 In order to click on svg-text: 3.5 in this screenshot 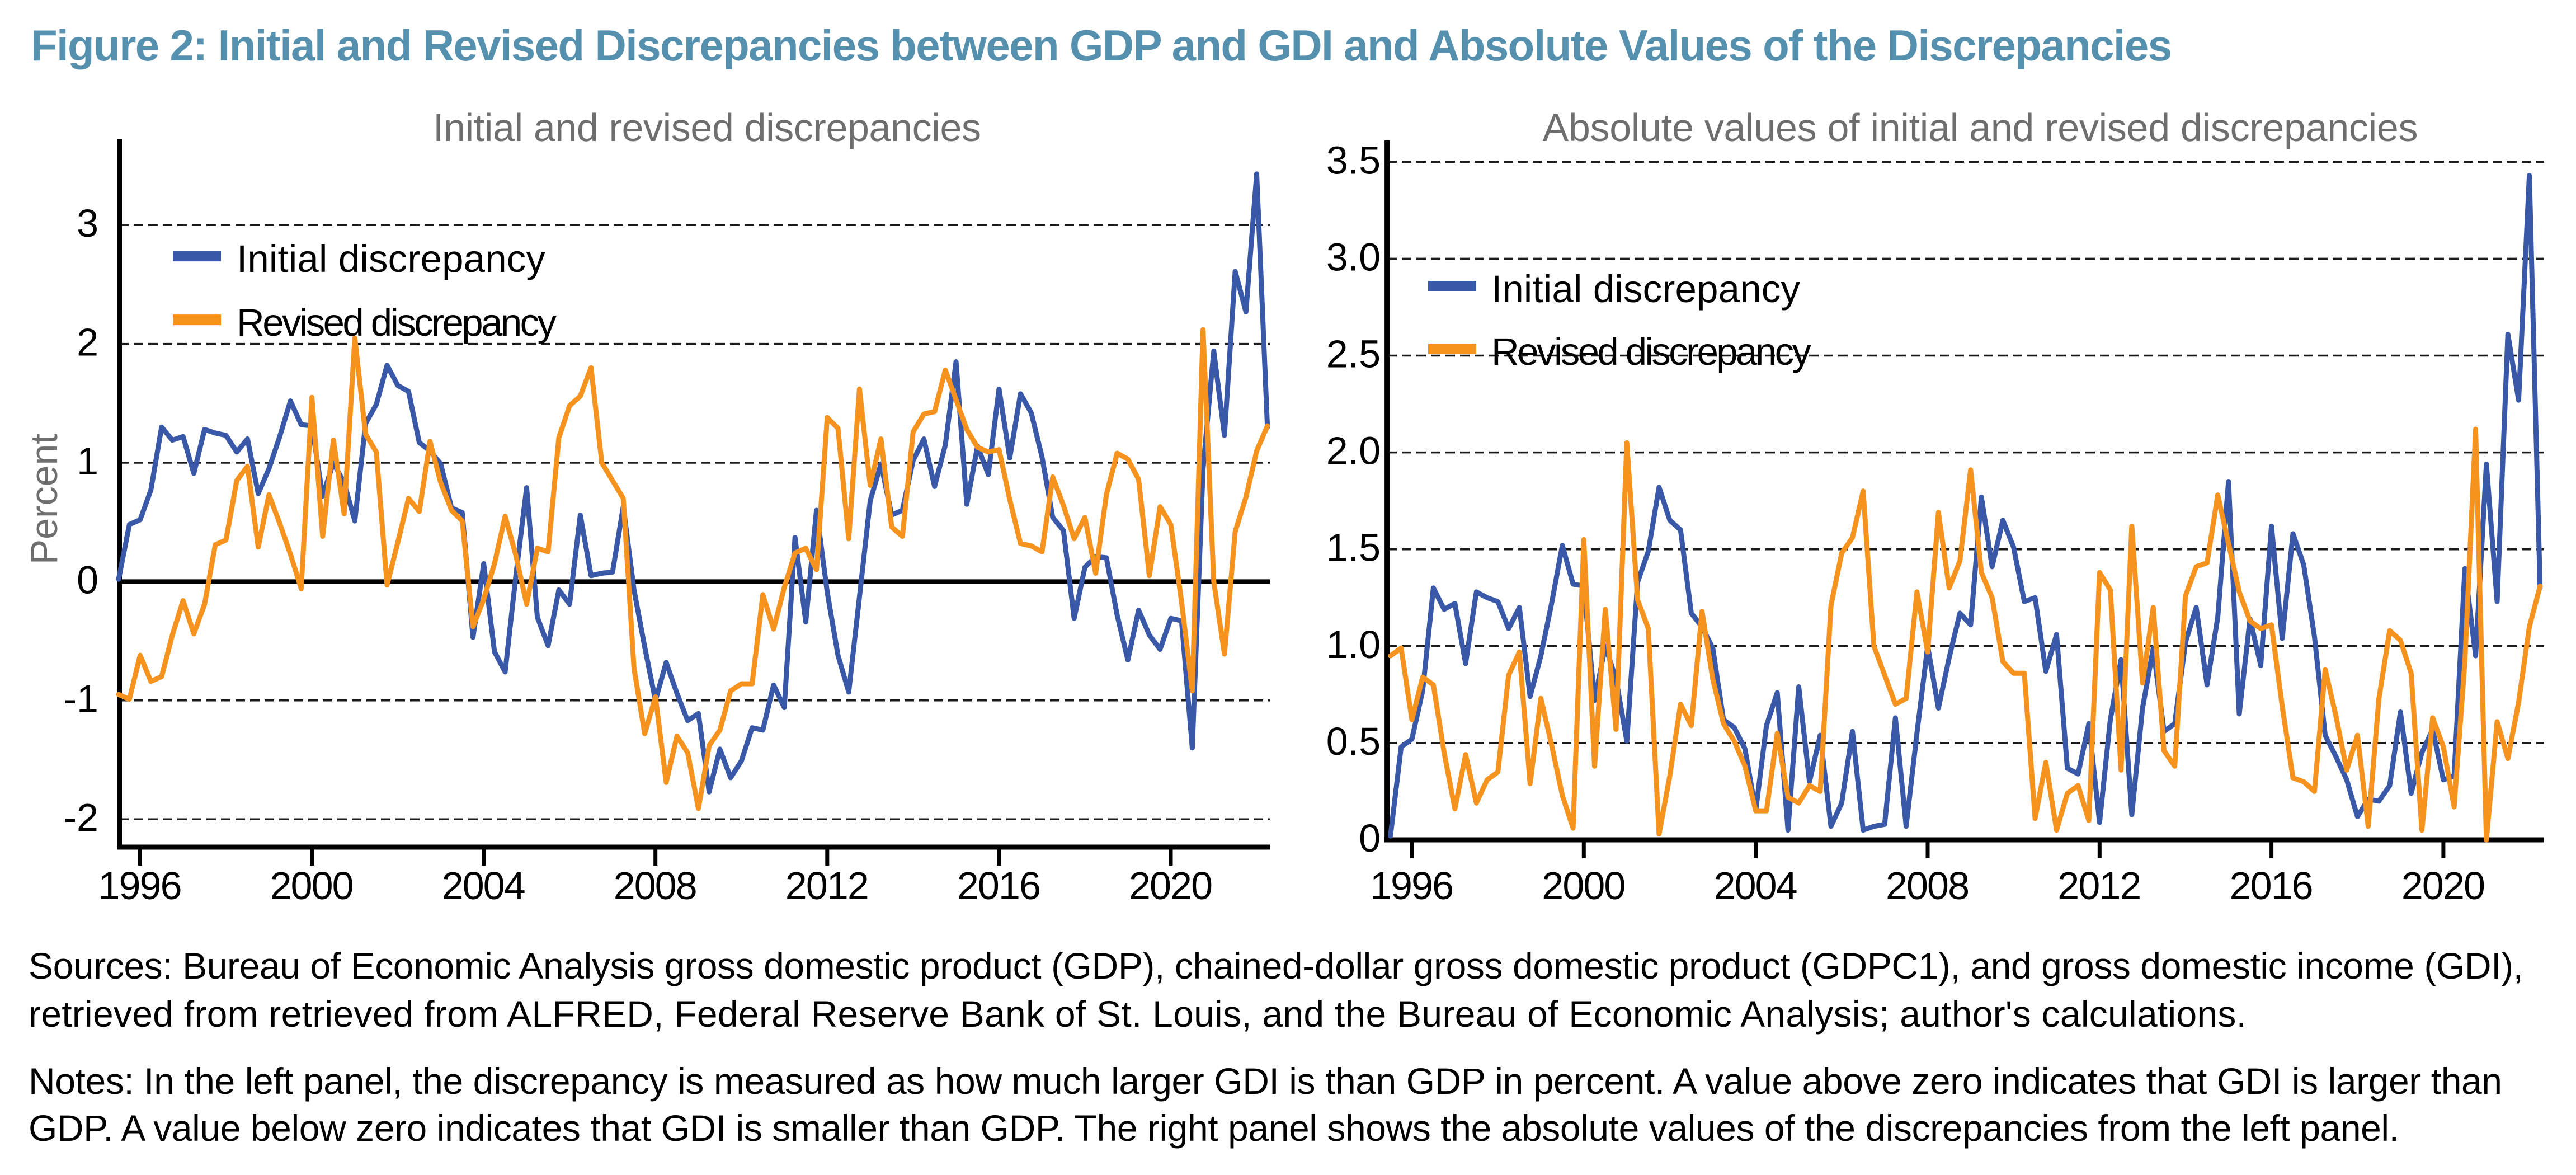, I will do `click(1353, 160)`.